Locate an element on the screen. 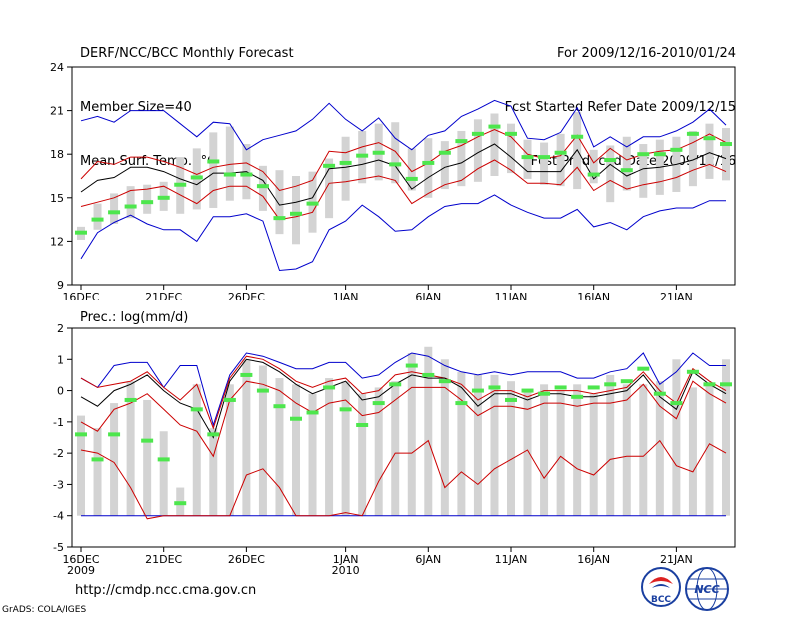  temp-mean-line is located at coordinates (403, 174).